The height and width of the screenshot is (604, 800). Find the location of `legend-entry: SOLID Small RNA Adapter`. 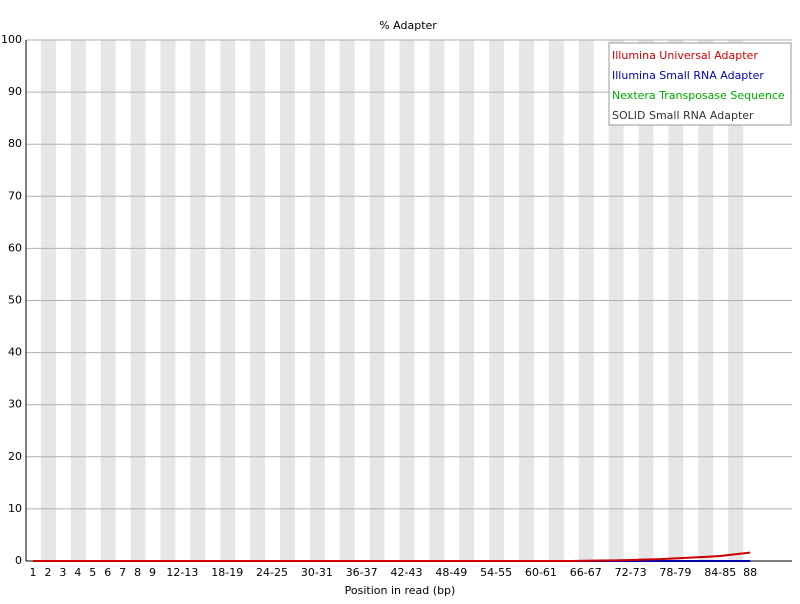

legend-entry: SOLID Small RNA Adapter is located at coordinates (683, 115).